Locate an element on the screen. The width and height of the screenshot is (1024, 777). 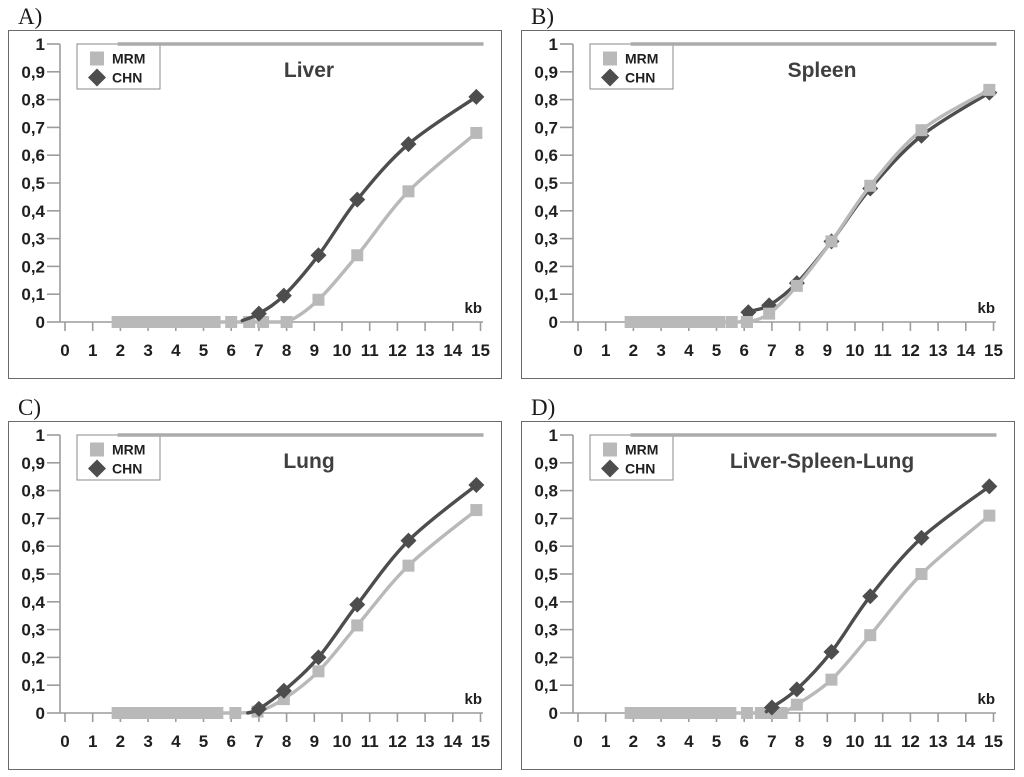
panel-label-d: D) is located at coordinates (543, 407).